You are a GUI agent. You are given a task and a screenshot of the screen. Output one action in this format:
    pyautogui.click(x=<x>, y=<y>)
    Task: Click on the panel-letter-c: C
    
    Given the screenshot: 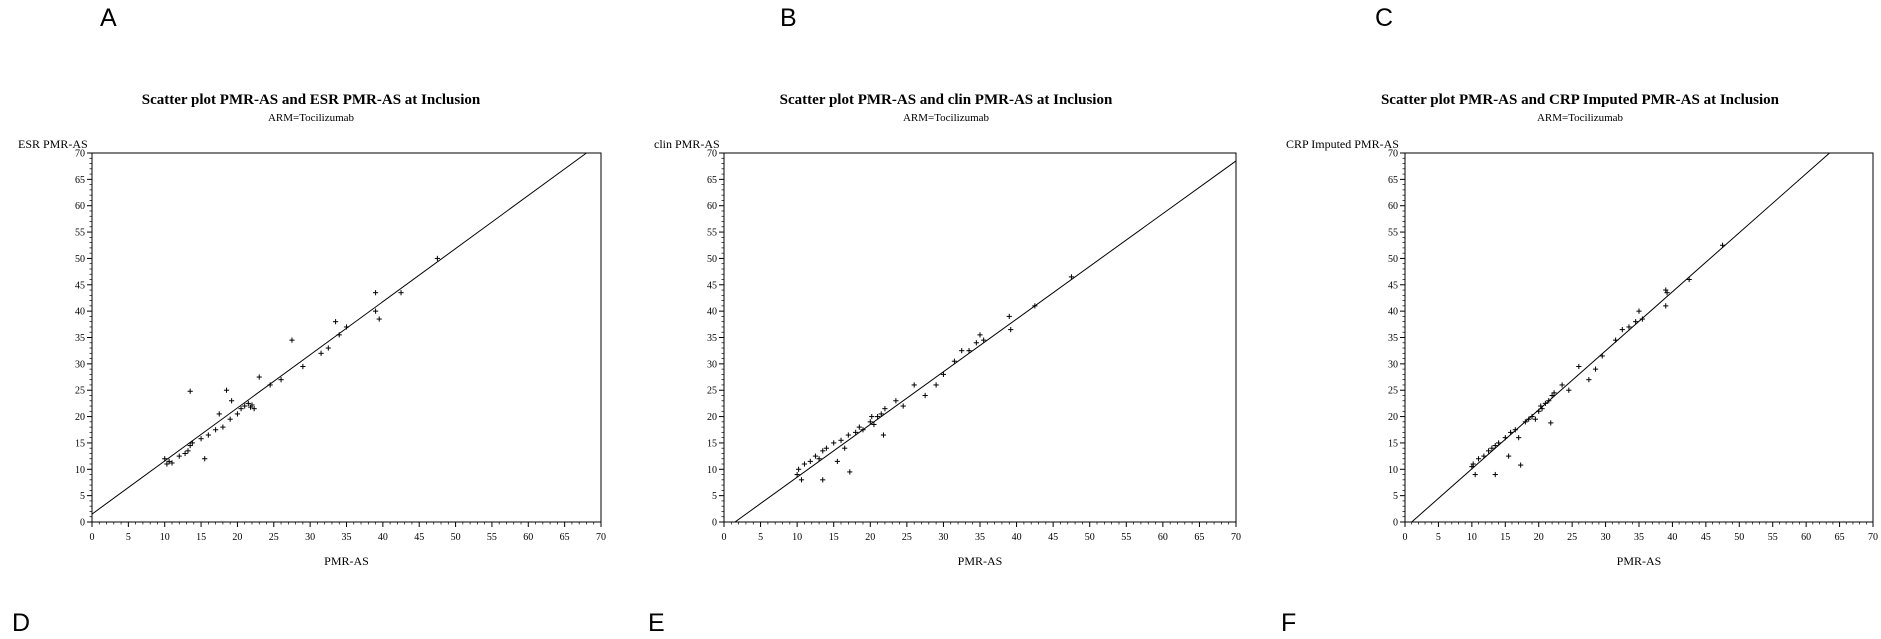 What is the action you would take?
    pyautogui.click(x=1384, y=18)
    